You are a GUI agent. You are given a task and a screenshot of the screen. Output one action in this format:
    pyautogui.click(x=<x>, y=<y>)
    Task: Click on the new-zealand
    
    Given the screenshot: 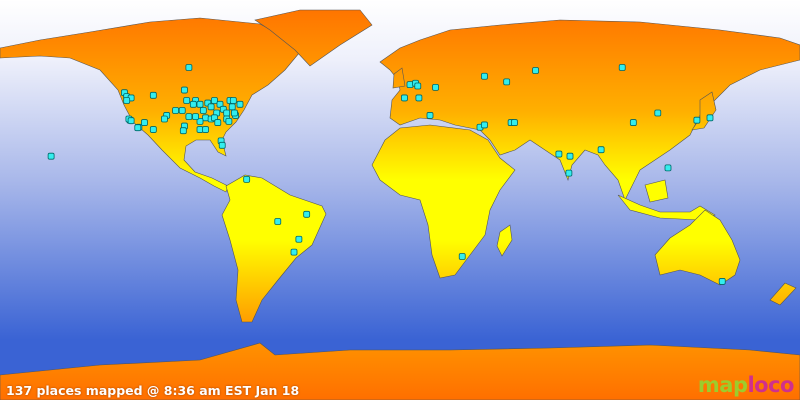 What is the action you would take?
    pyautogui.click(x=783, y=294)
    